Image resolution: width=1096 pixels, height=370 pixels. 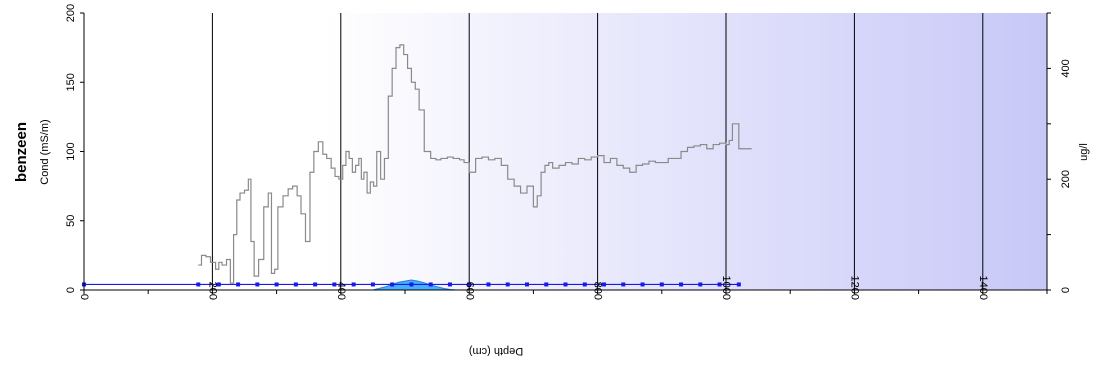 What do you see at coordinates (71, 221) in the screenshot?
I see `y-left-tick-label: 50` at bounding box center [71, 221].